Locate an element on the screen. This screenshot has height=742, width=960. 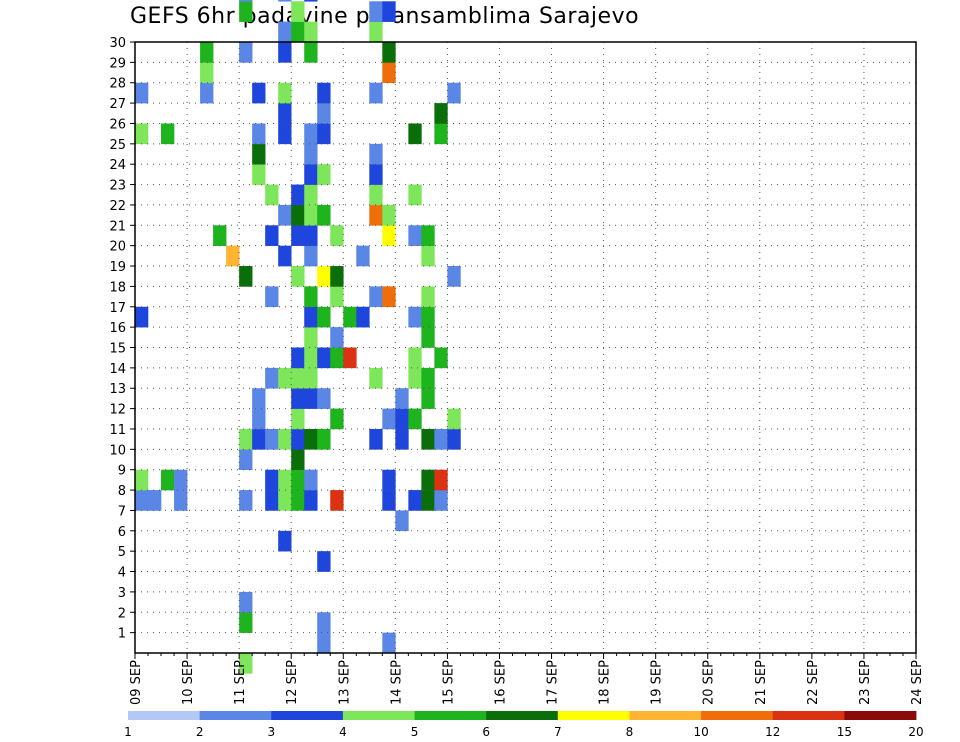
y-tick-label: 3 is located at coordinates (122, 593).